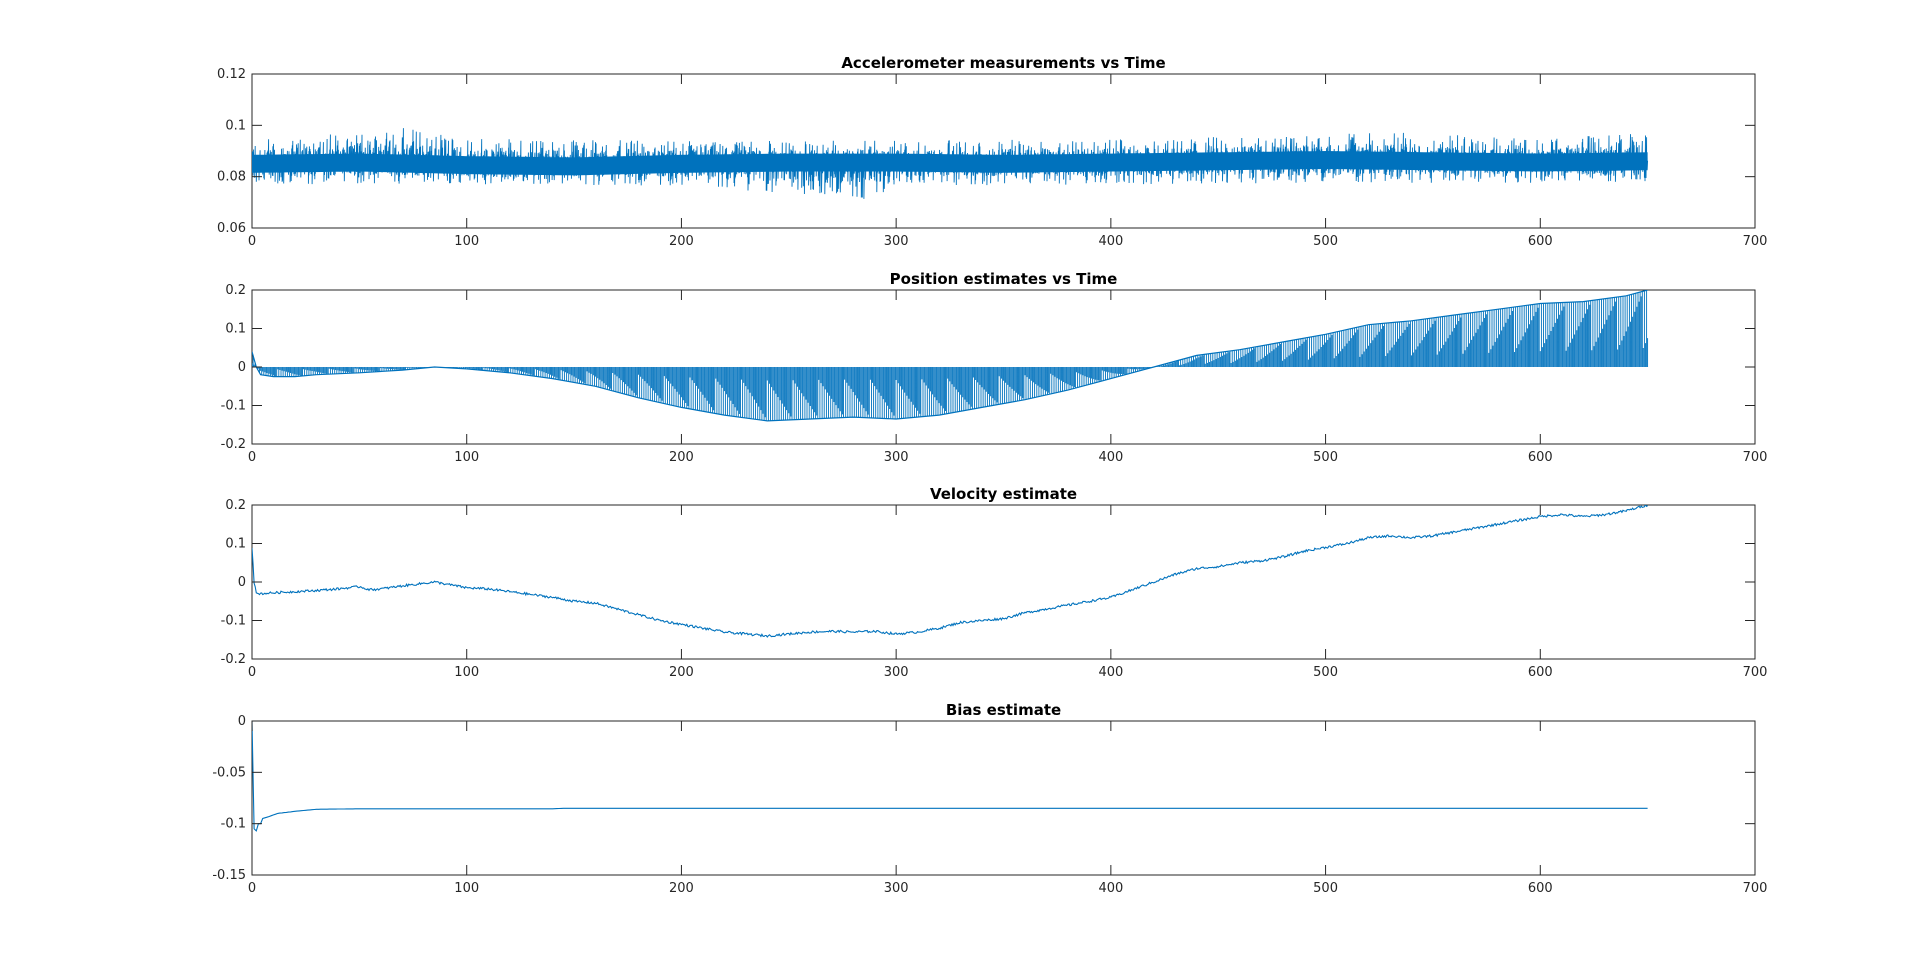 This screenshot has width=1920, height=972. Describe the element at coordinates (1325, 241) in the screenshot. I see `accelerometer-xtick-label: 500` at that location.